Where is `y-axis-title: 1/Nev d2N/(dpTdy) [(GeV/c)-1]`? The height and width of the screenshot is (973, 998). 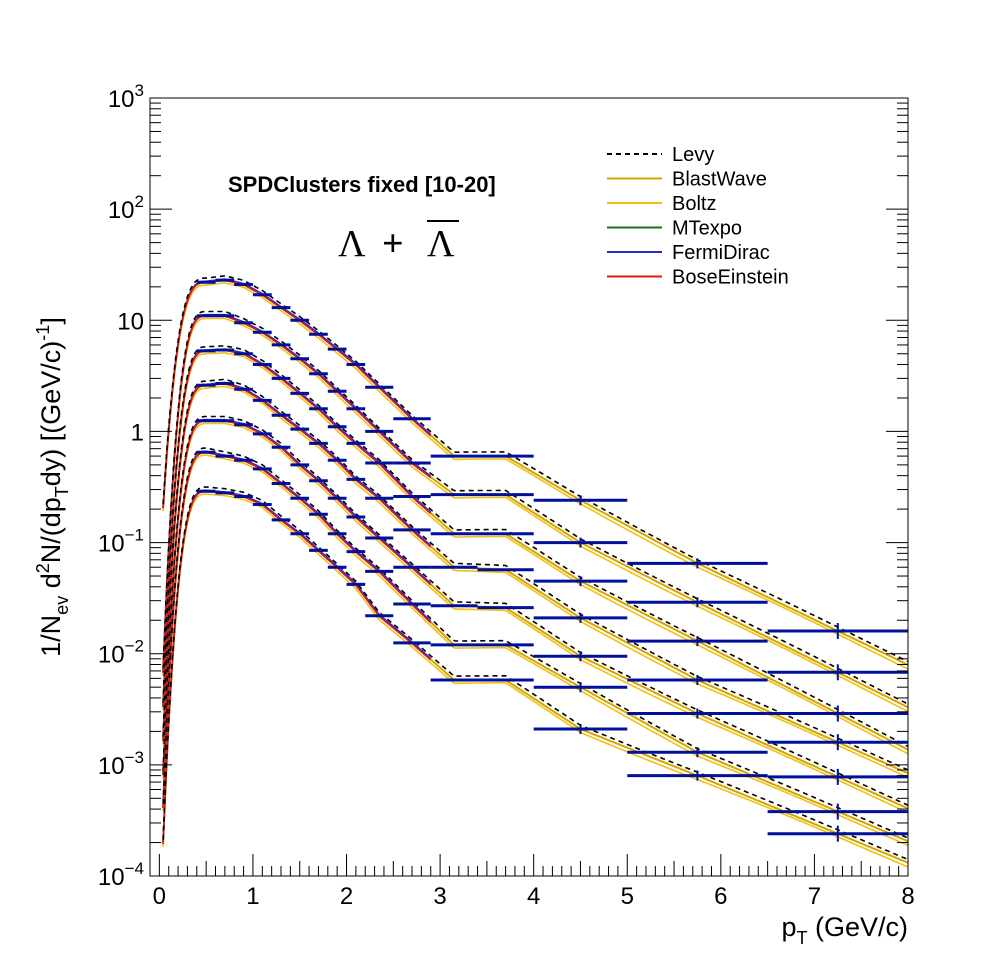
y-axis-title: 1/Nev d2N/(dpTdy) [(GeV/c)-1] is located at coordinates (52, 487).